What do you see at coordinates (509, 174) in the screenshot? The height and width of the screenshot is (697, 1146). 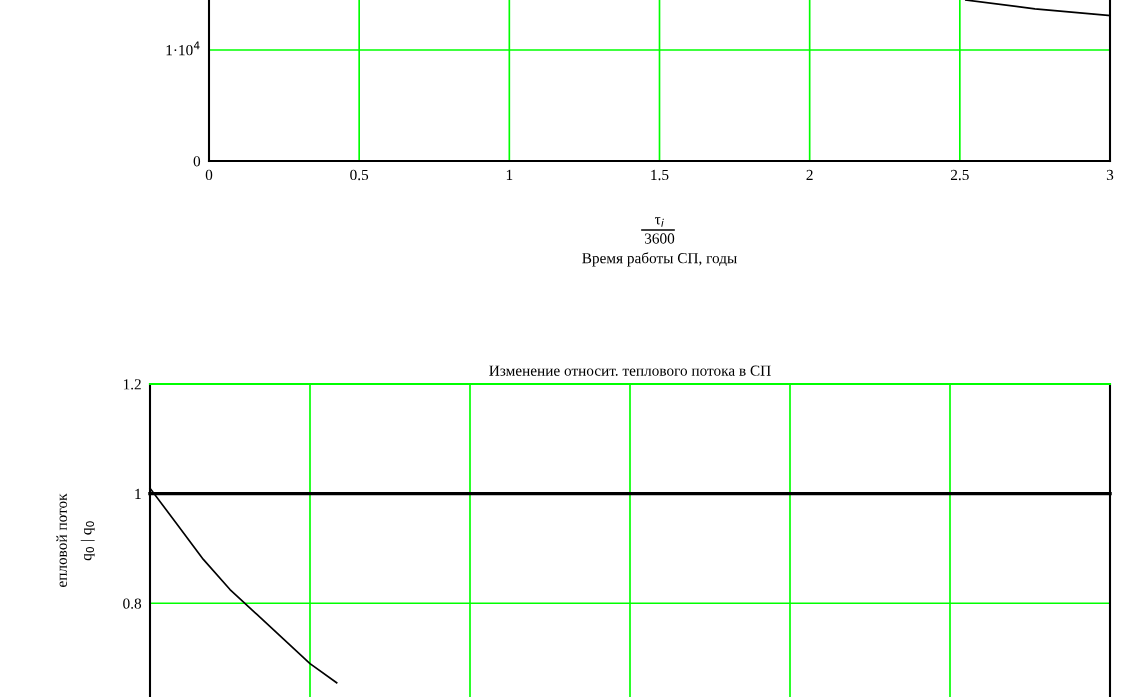 I see `x-tick-label: 1` at bounding box center [509, 174].